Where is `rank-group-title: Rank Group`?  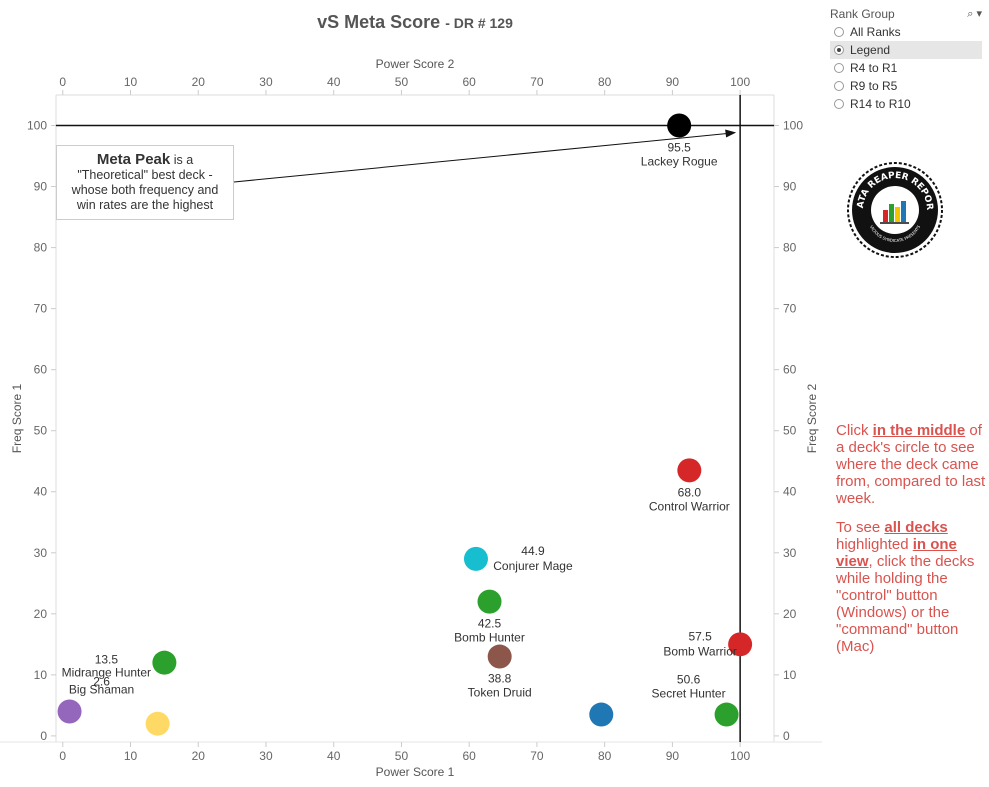 rank-group-title: Rank Group is located at coordinates (862, 14).